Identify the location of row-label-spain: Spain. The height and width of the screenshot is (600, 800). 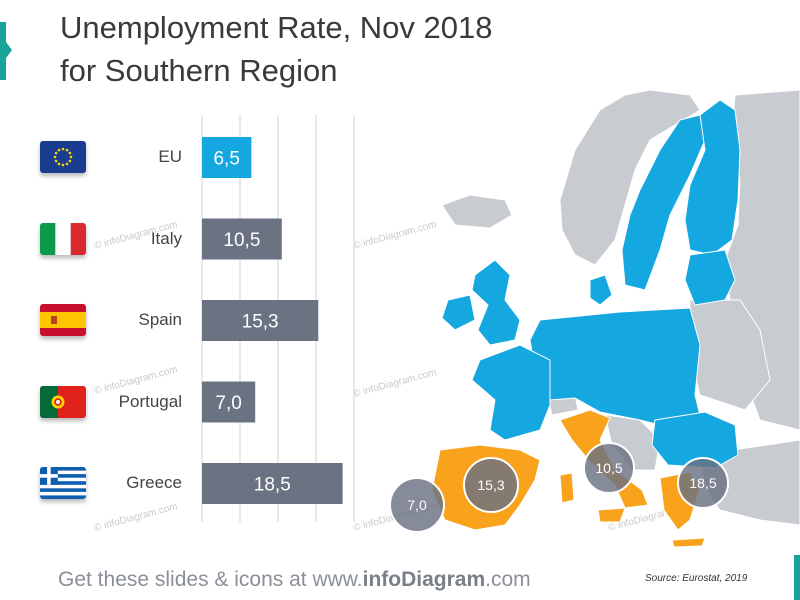
(160, 319).